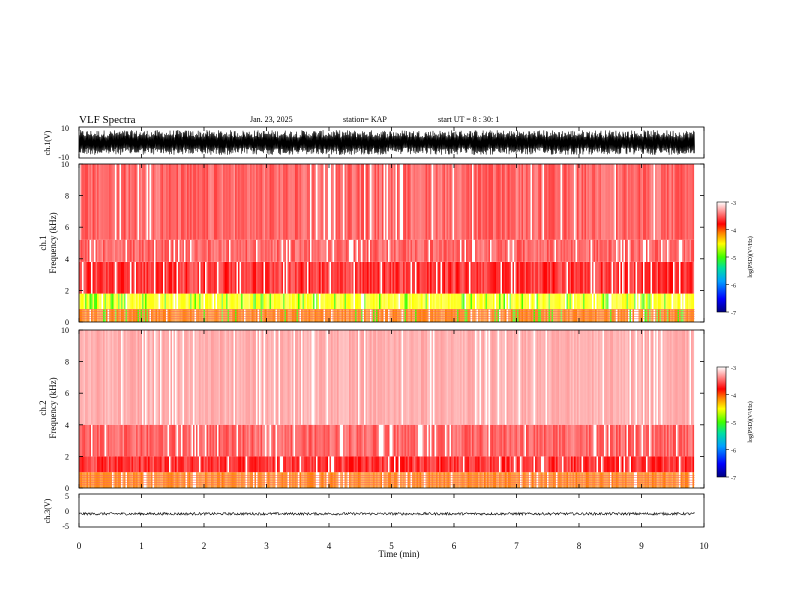 The width and height of the screenshot is (792, 612). What do you see at coordinates (516, 546) in the screenshot?
I see `xtick-label: 7` at bounding box center [516, 546].